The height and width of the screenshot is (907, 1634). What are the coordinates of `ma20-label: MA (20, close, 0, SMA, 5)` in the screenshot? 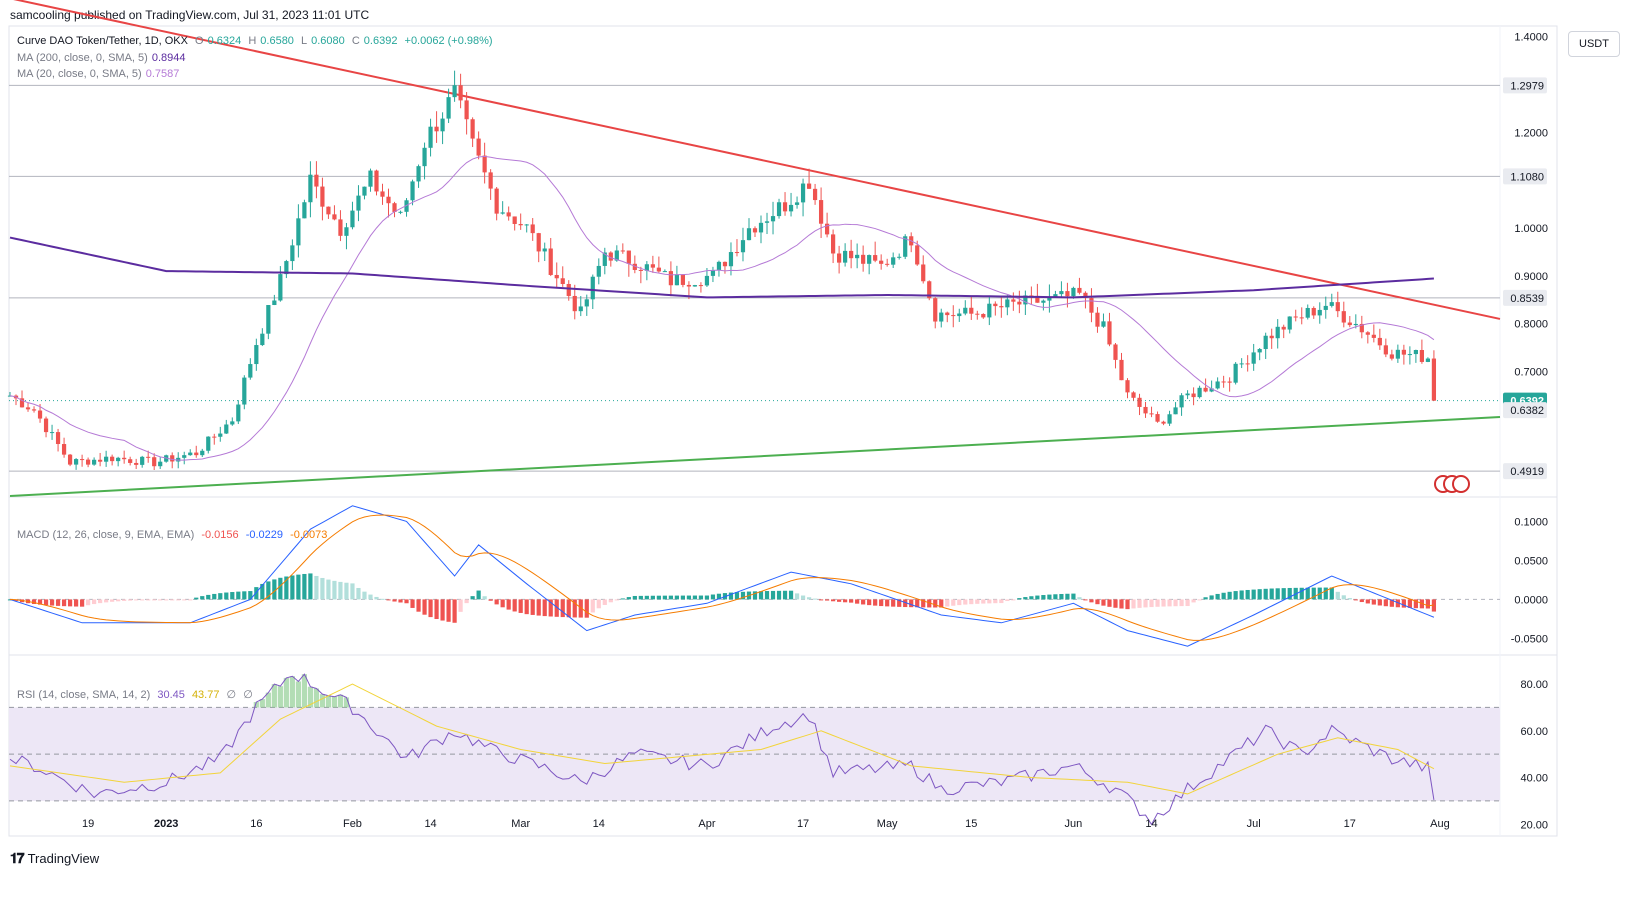 It's located at (79, 74).